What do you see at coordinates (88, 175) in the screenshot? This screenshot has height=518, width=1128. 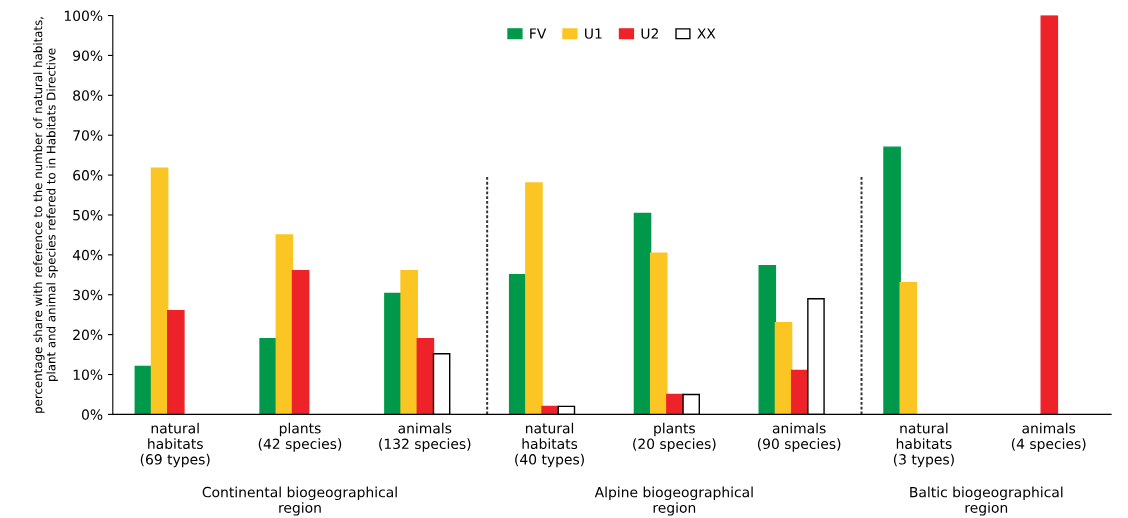 I see `y-tick-label: 60%` at bounding box center [88, 175].